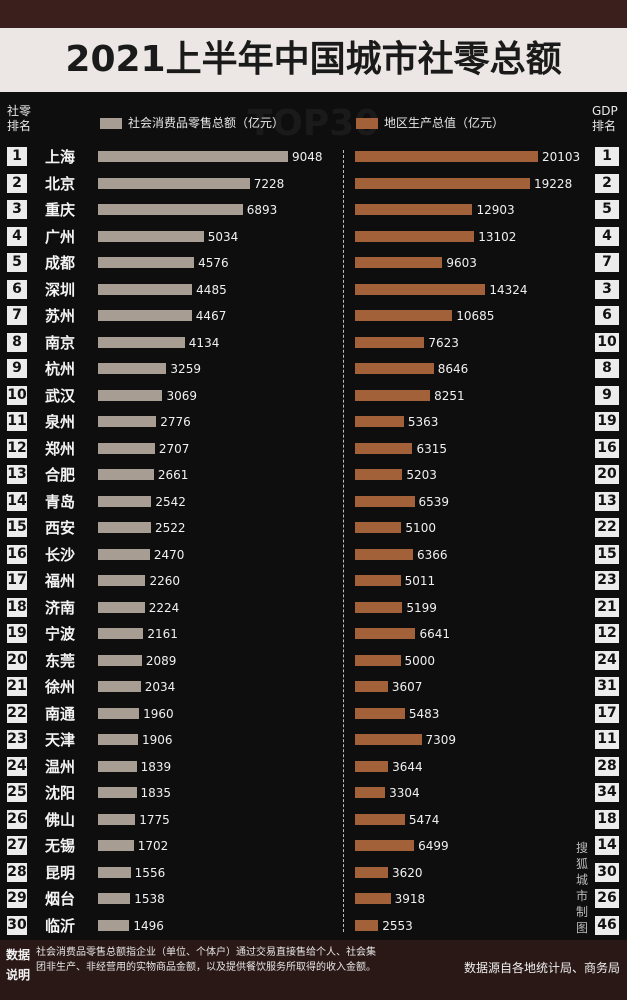  I want to click on category-label: 上海, so click(60, 157).